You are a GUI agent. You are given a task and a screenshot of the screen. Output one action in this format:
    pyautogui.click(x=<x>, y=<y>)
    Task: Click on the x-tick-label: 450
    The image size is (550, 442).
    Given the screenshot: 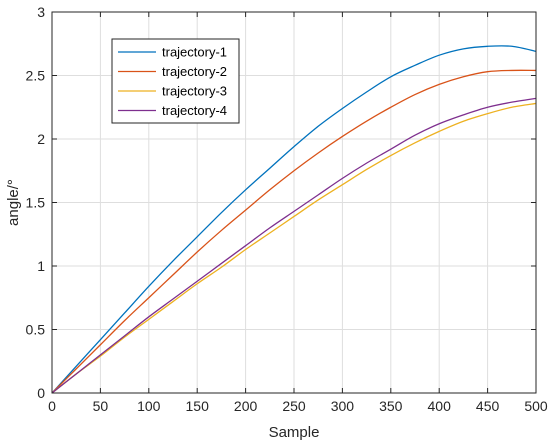 What is the action you would take?
    pyautogui.click(x=488, y=406)
    